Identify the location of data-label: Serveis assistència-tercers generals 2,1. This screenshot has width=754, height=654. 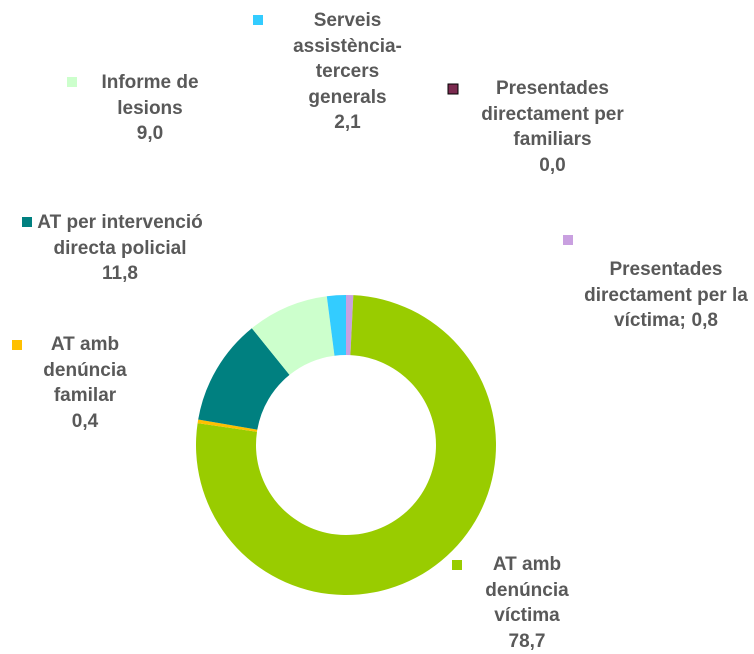
(347, 72).